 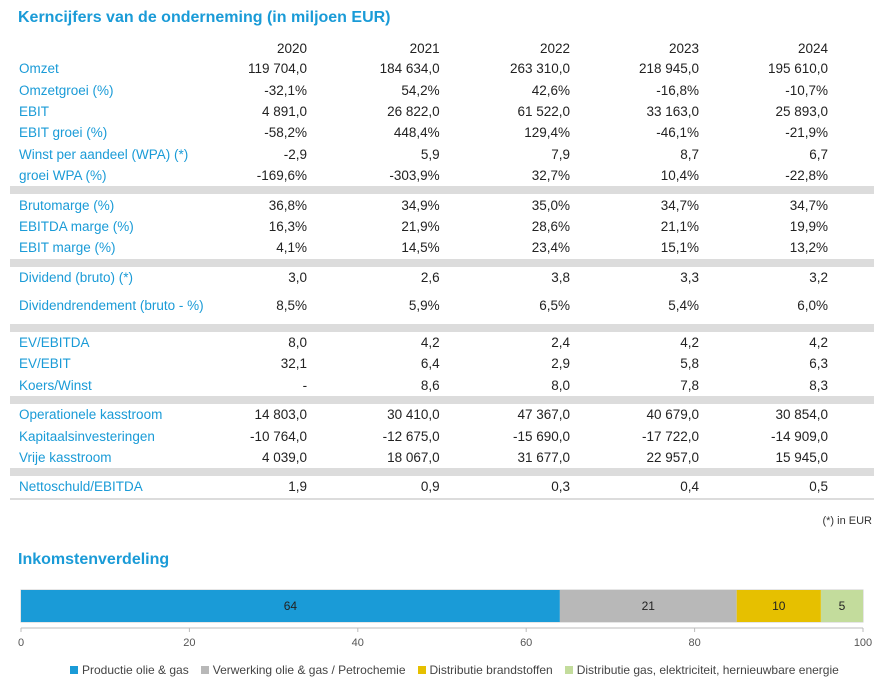 I want to click on year-header-row: 2020 2021 2022 2023 2024, so click(x=442, y=48).